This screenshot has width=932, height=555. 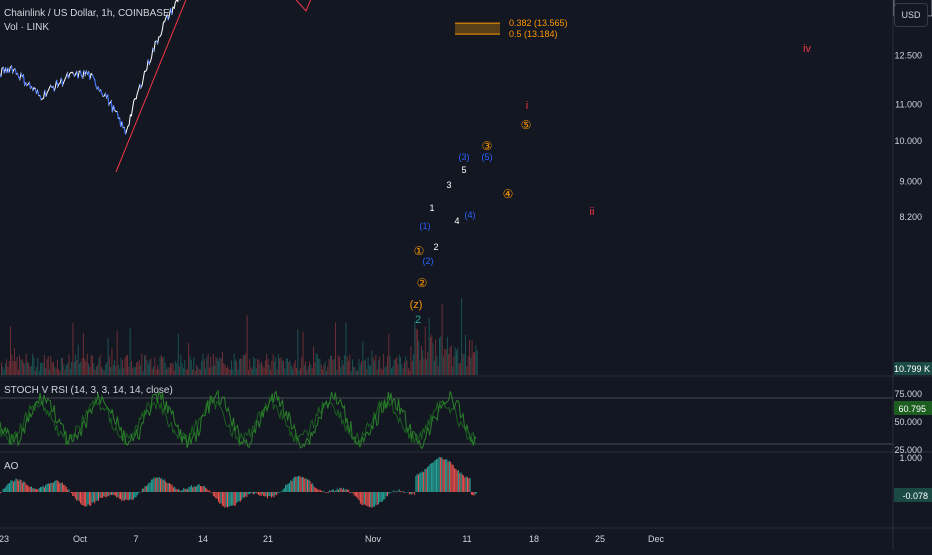 I want to click on wave-label-orange: ③, so click(x=487, y=146).